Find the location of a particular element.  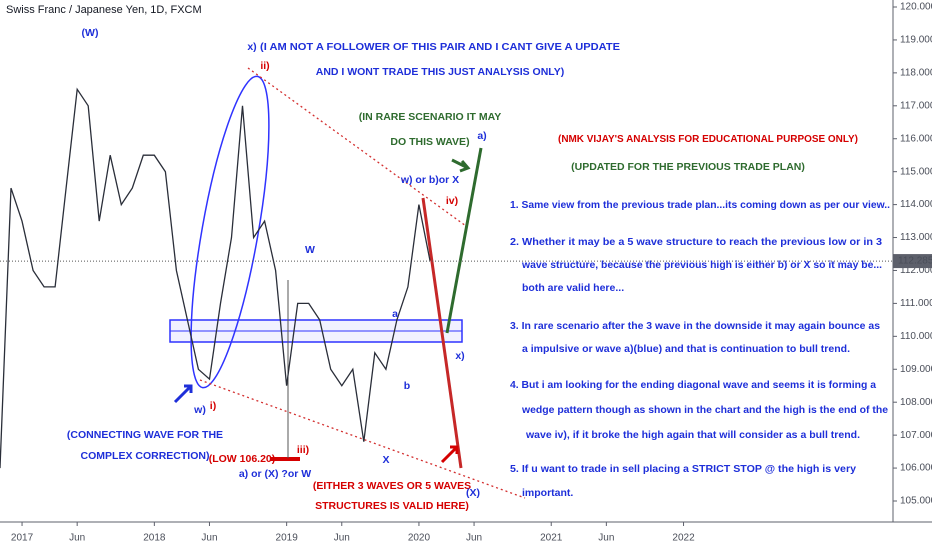

annotation: STRUCTURES IS VALID HERE) is located at coordinates (392, 506).